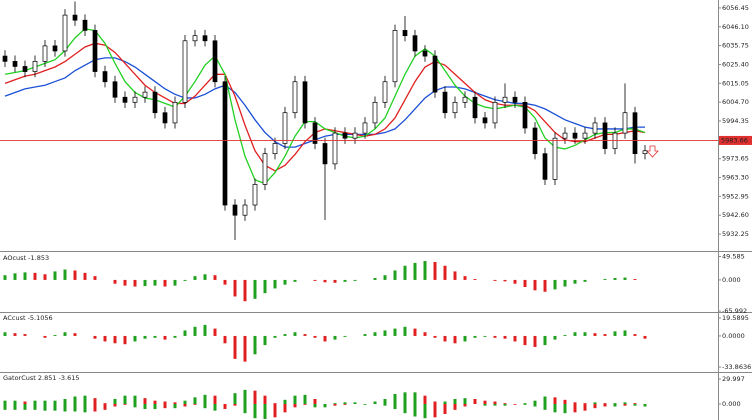 Image resolution: width=752 pixels, height=420 pixels. What do you see at coordinates (735, 83) in the screenshot?
I see `y-tick-label: 6015.05` at bounding box center [735, 83].